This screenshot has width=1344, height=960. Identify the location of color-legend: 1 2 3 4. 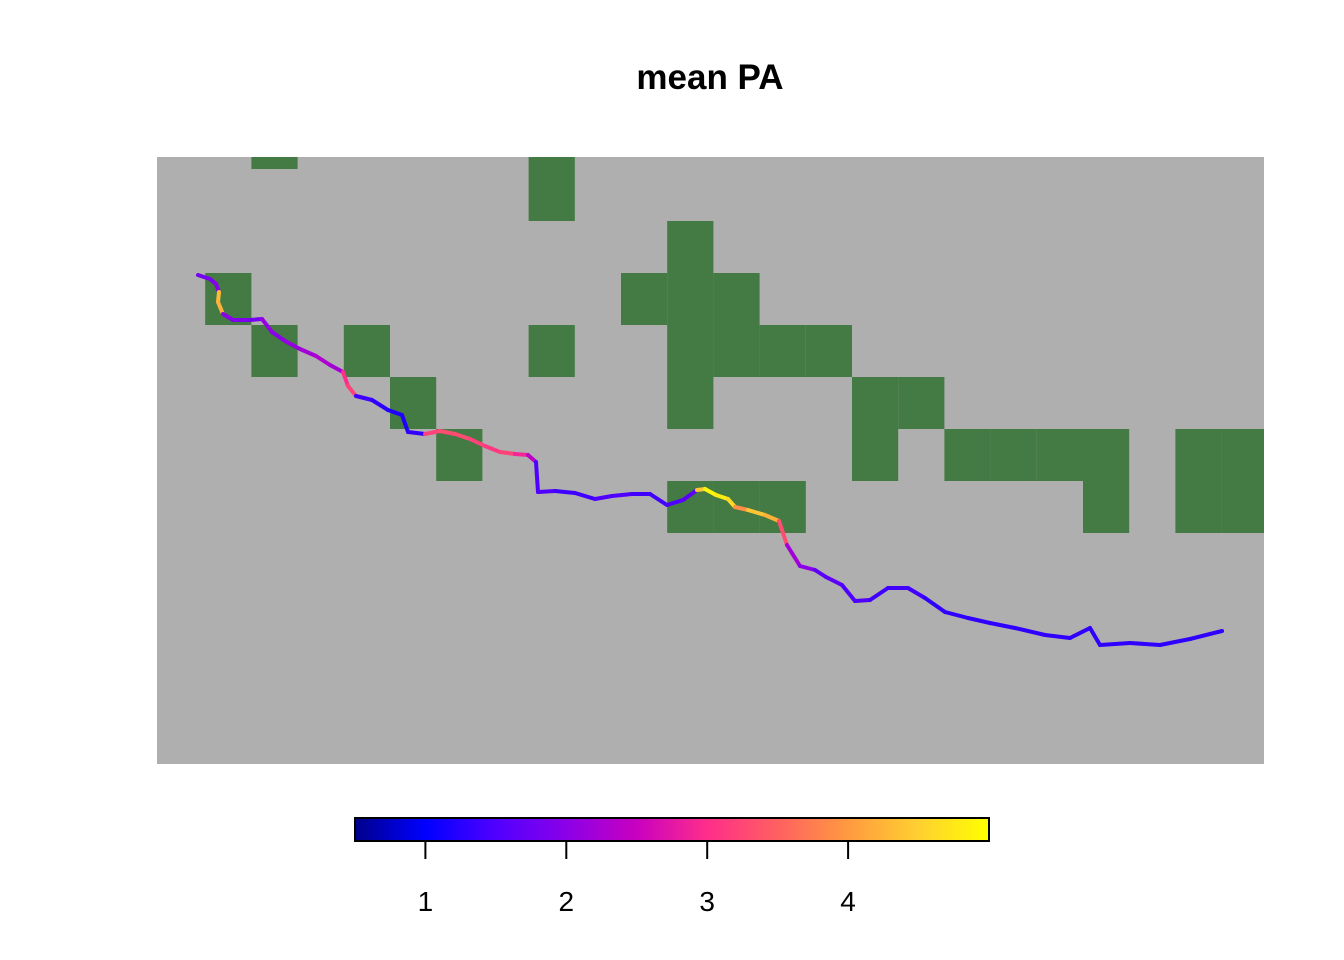
(672, 867).